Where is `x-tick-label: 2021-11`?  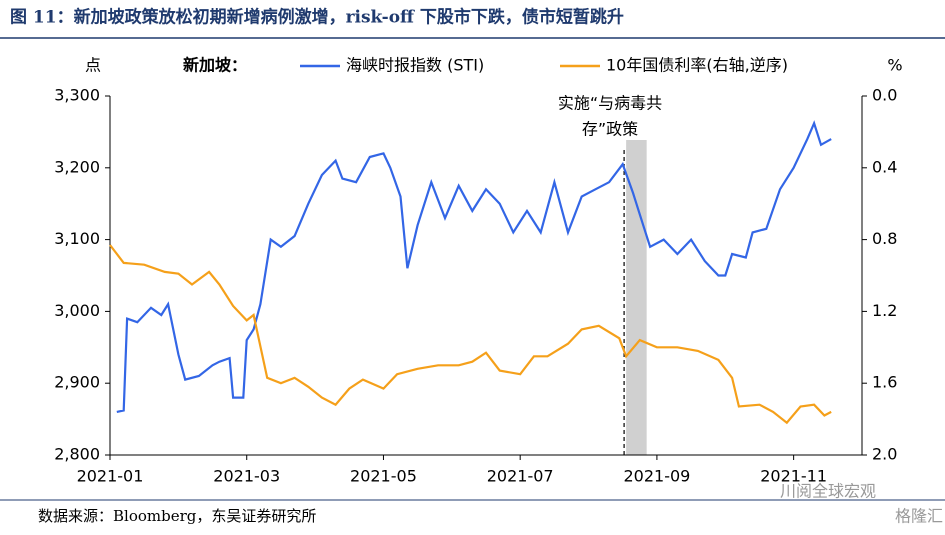 x-tick-label: 2021-11 is located at coordinates (793, 476).